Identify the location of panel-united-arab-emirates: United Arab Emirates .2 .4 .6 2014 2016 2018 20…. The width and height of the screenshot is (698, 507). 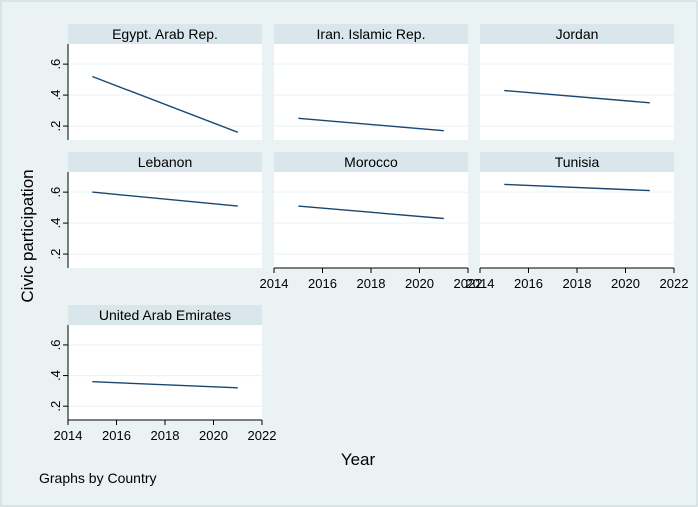
(162, 374).